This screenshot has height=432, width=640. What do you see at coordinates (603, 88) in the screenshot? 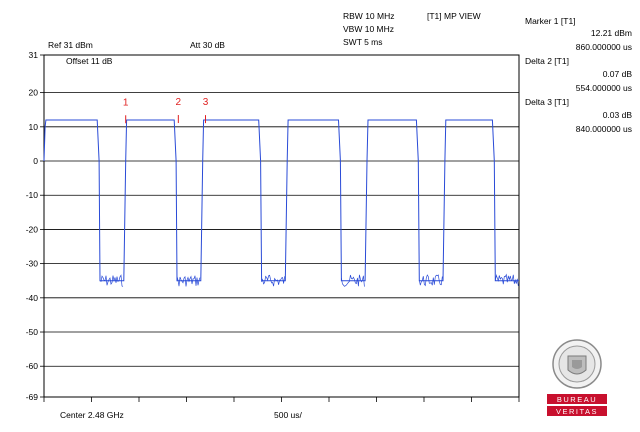
I see `delta-2-time: 554.000000 us` at bounding box center [603, 88].